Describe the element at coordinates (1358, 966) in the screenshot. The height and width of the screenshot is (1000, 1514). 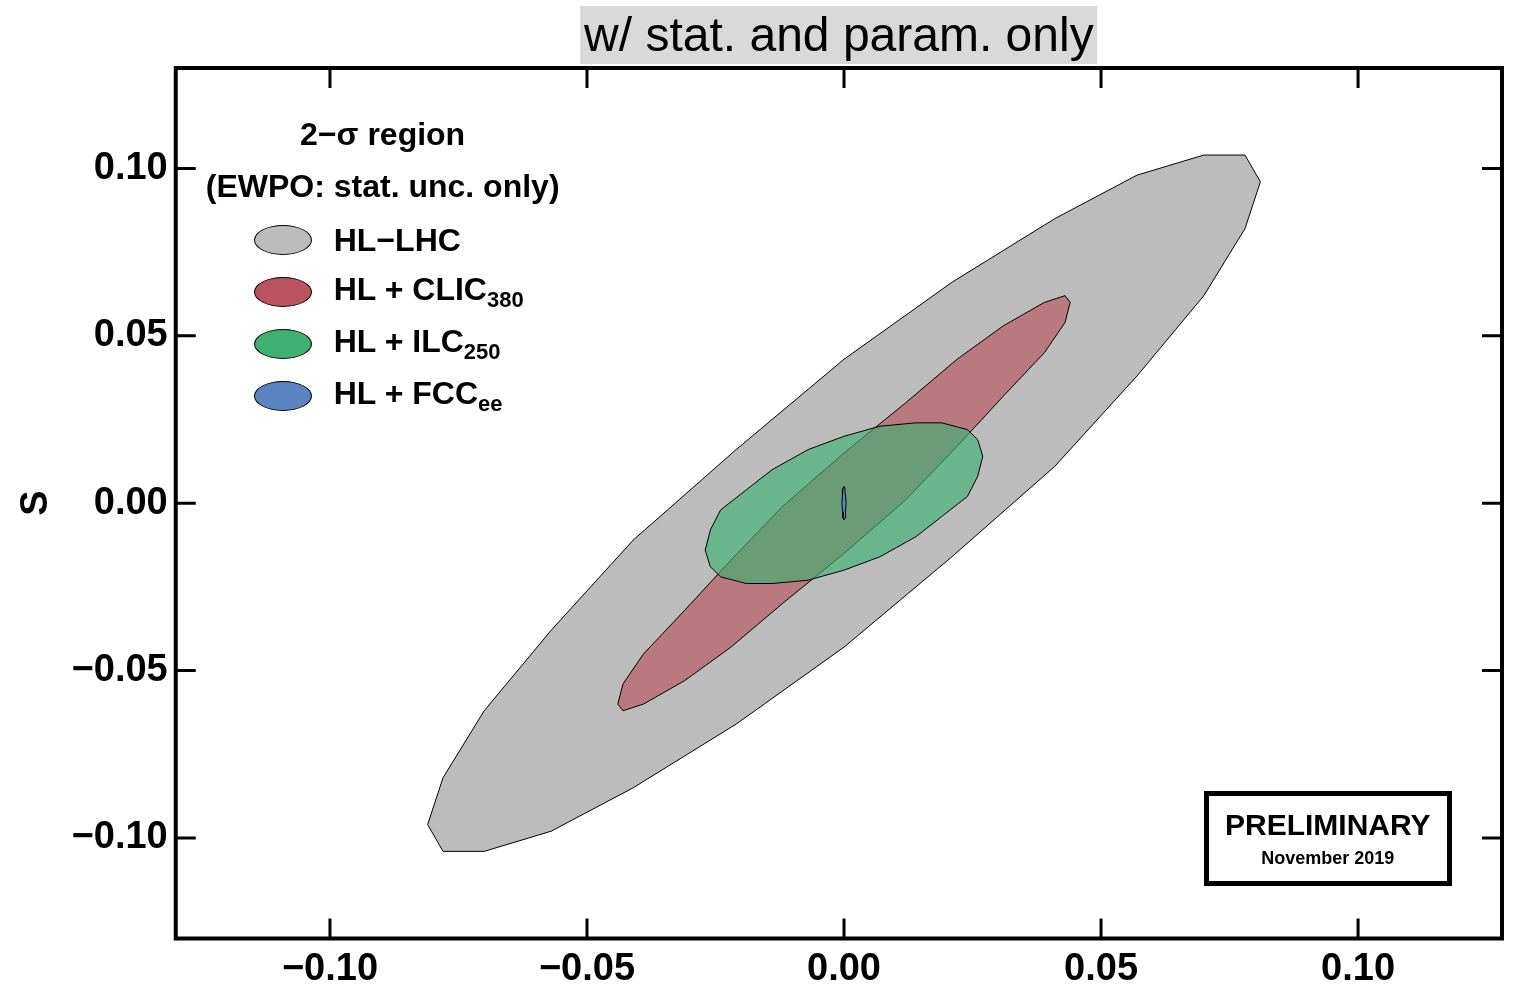
I see `x-tick-label: 0.10` at that location.